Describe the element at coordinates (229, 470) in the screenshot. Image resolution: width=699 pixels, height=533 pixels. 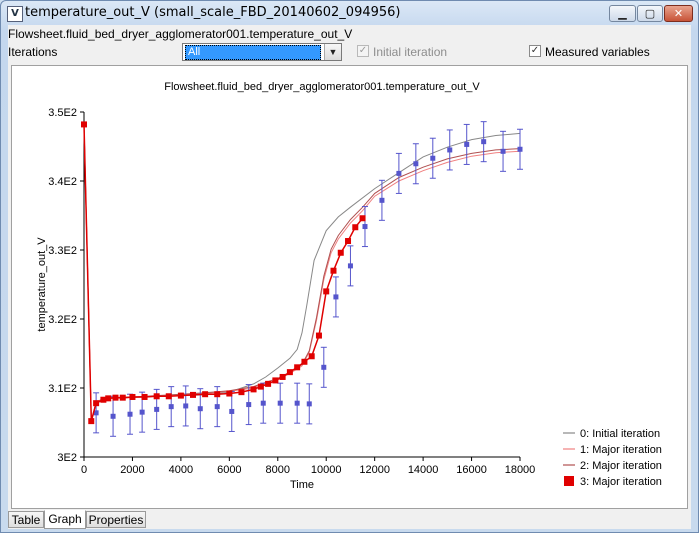
I see `x-tick-label: 6000` at that location.